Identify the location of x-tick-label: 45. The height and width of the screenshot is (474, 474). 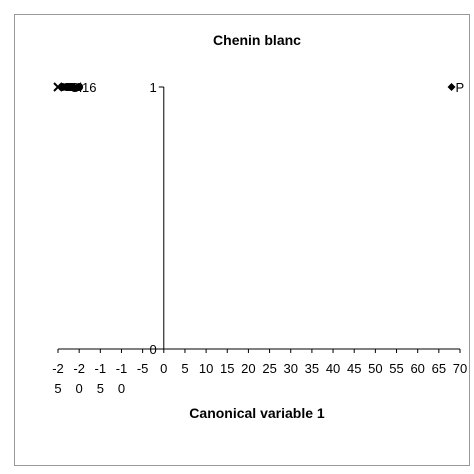
(354, 368).